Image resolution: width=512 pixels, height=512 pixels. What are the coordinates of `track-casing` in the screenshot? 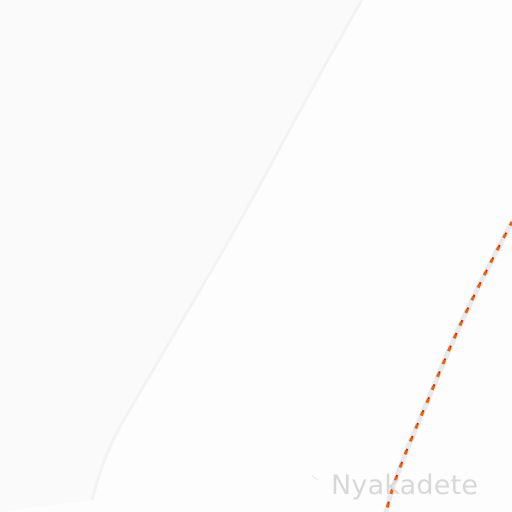 It's located at (447, 365).